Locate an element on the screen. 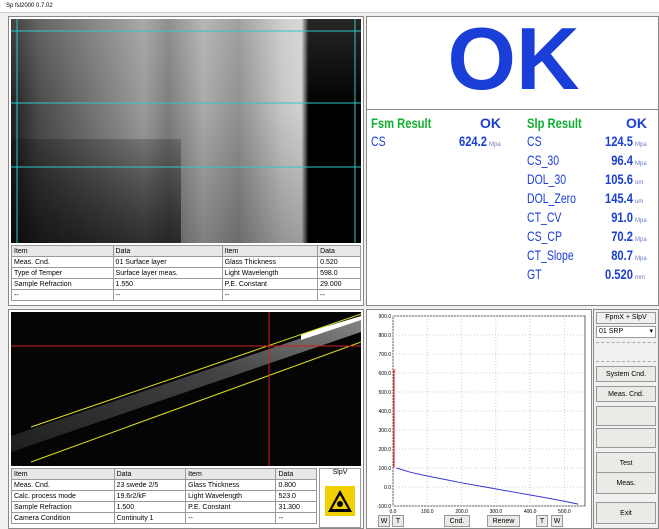 The image size is (659, 529). slpv-box: SlpV is located at coordinates (340, 498).